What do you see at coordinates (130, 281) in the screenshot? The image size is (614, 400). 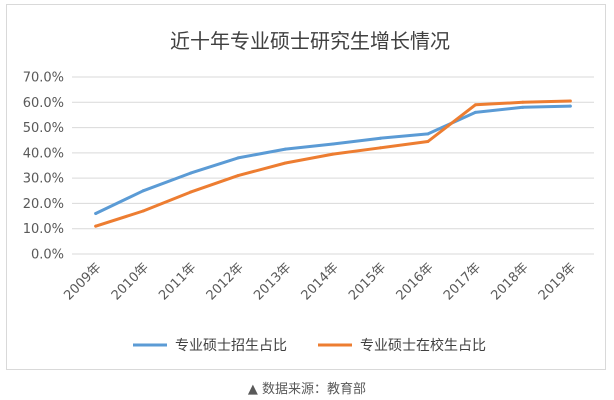 I see `x-tick-label: 2010年` at bounding box center [130, 281].